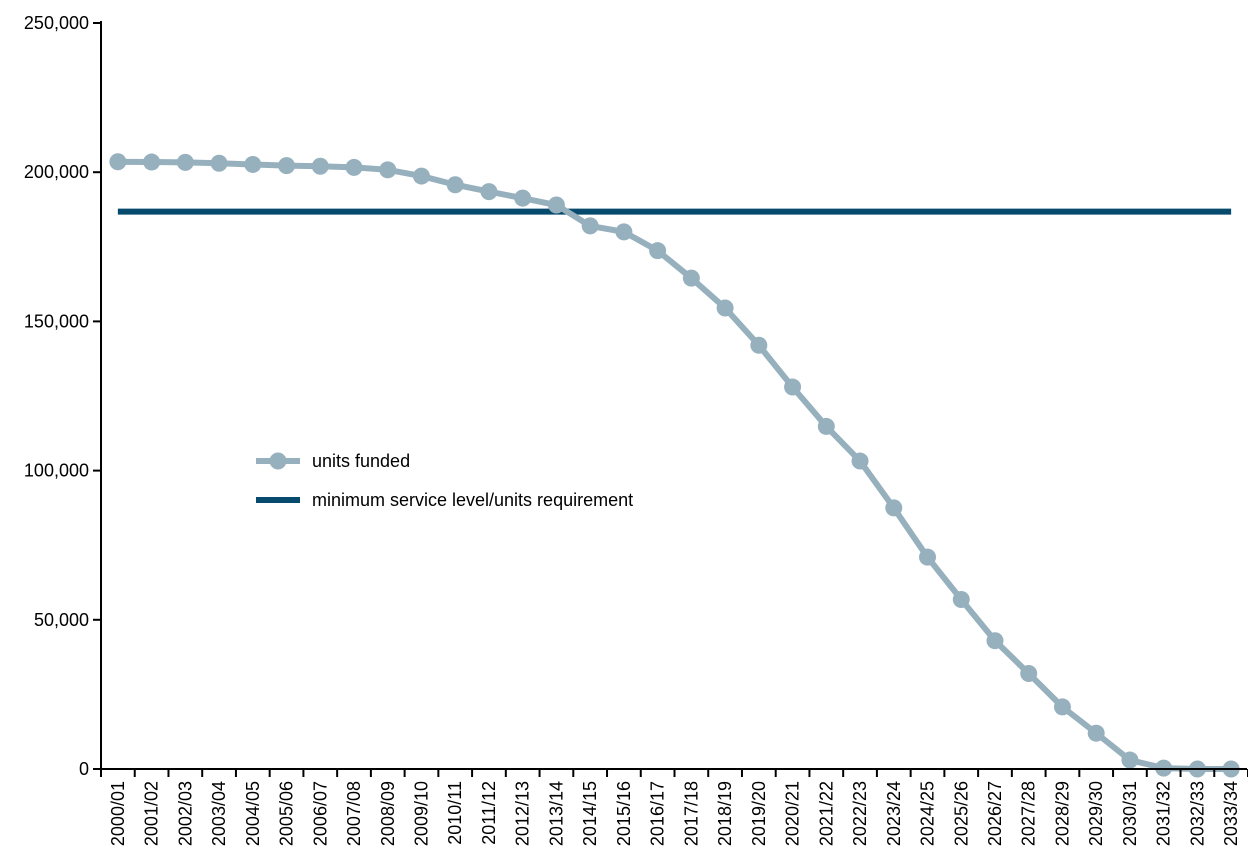 Image resolution: width=1248 pixels, height=867 pixels. I want to click on x-tick-label: 2026/27, so click(995, 813).